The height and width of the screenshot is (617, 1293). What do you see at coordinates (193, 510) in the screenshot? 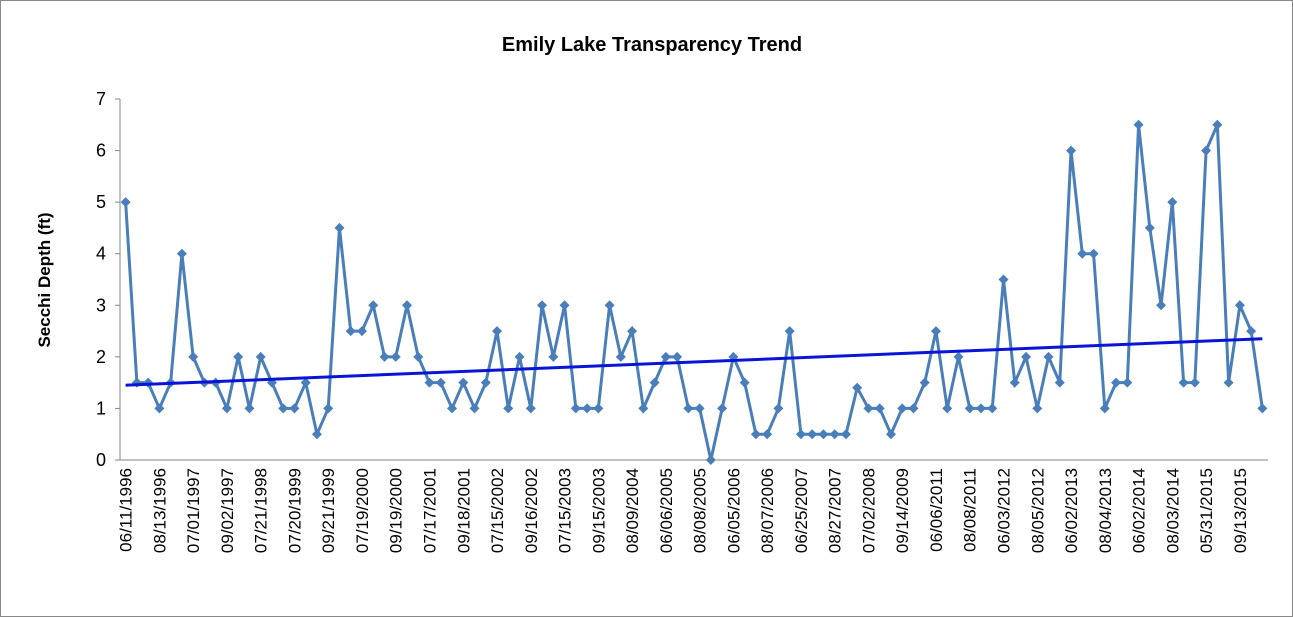
I see `x-tick-label: 07/01/1997` at bounding box center [193, 510].